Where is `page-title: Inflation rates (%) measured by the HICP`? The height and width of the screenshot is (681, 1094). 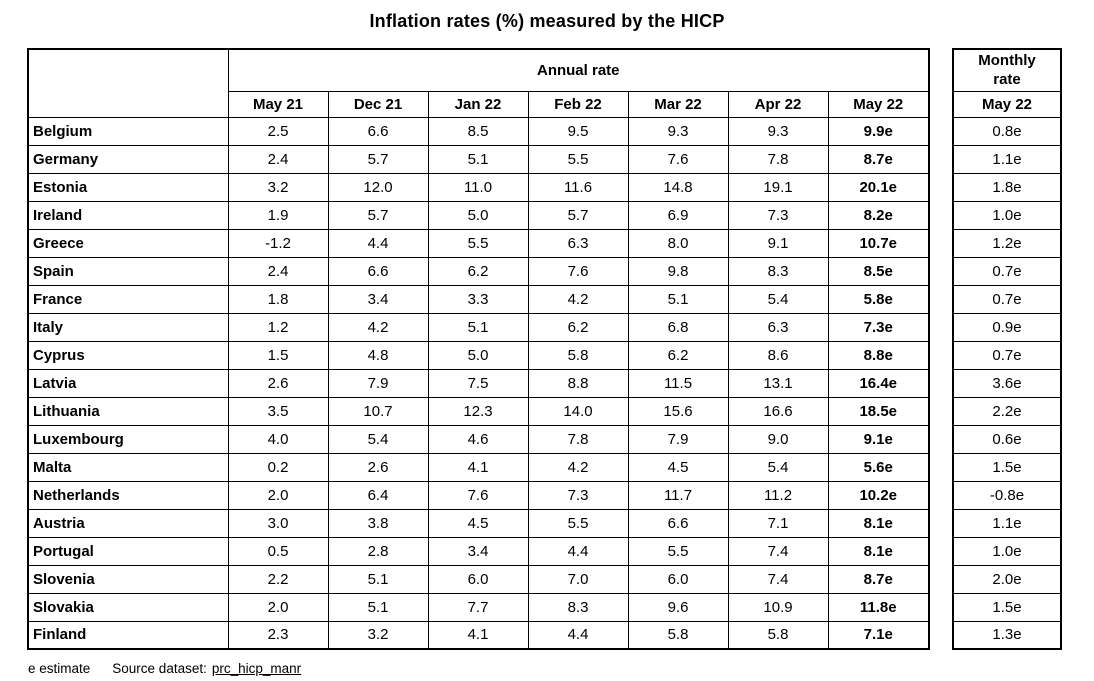
page-title: Inflation rates (%) measured by the HICP is located at coordinates (547, 21).